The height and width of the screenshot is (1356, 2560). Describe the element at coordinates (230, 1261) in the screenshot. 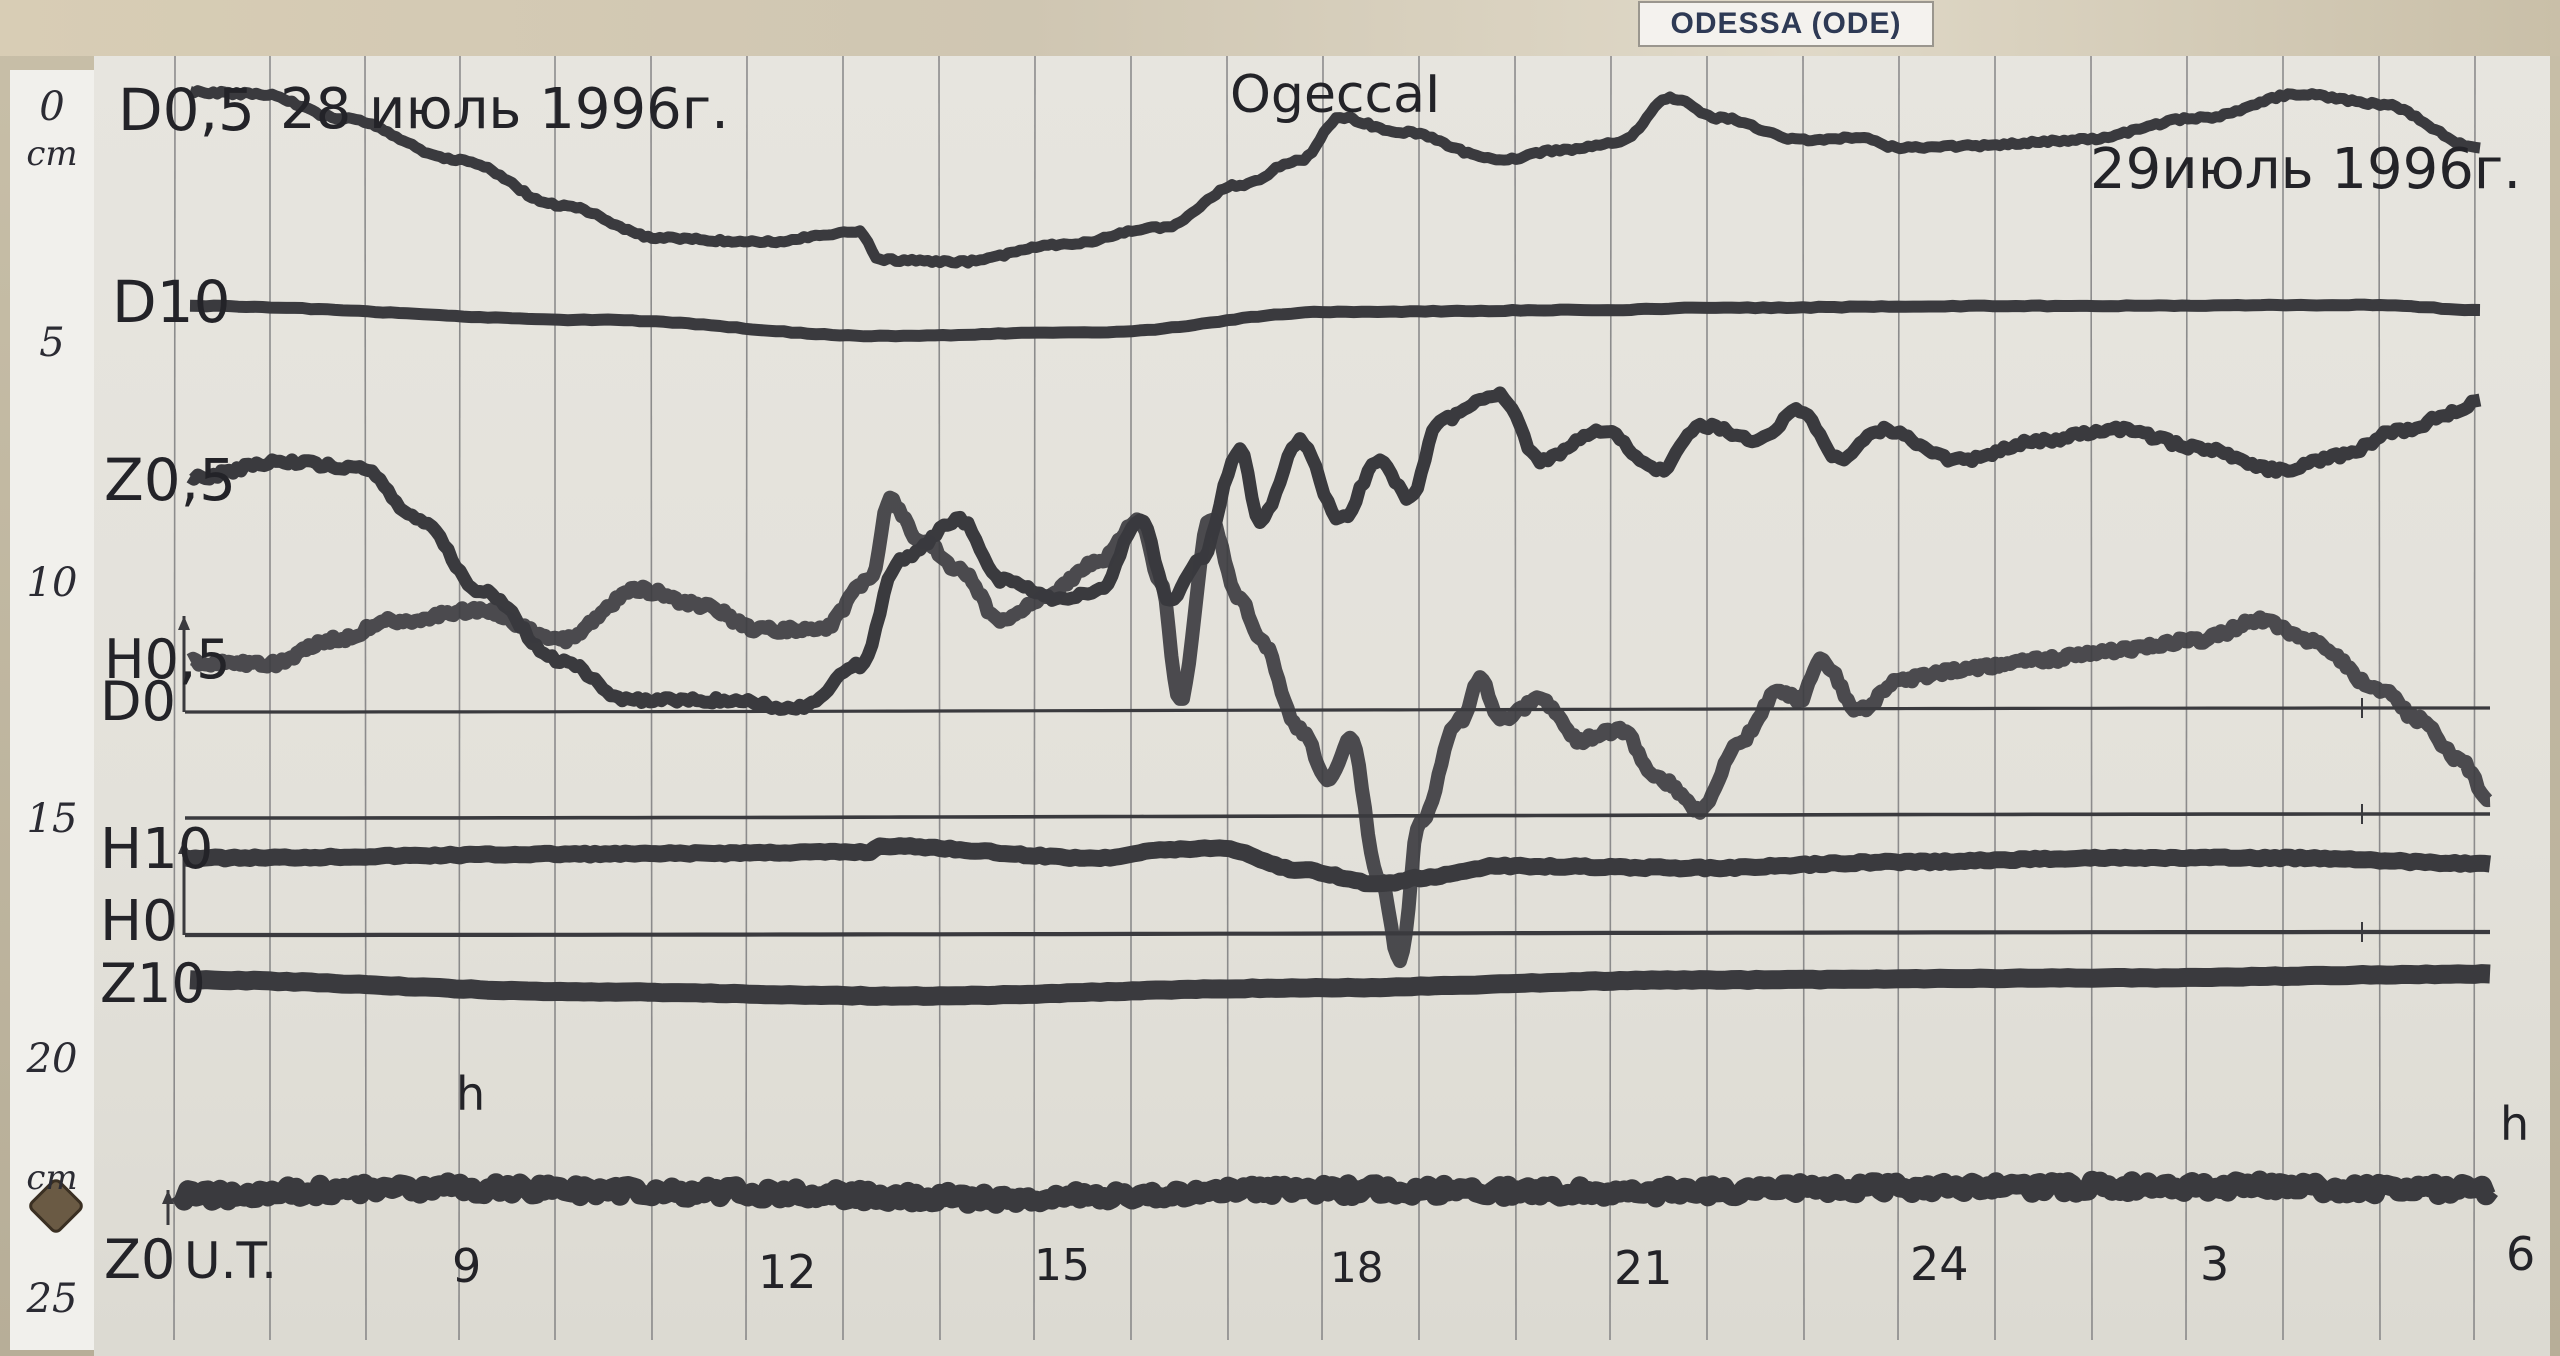

I see `time-axis-start: U.T.` at that location.